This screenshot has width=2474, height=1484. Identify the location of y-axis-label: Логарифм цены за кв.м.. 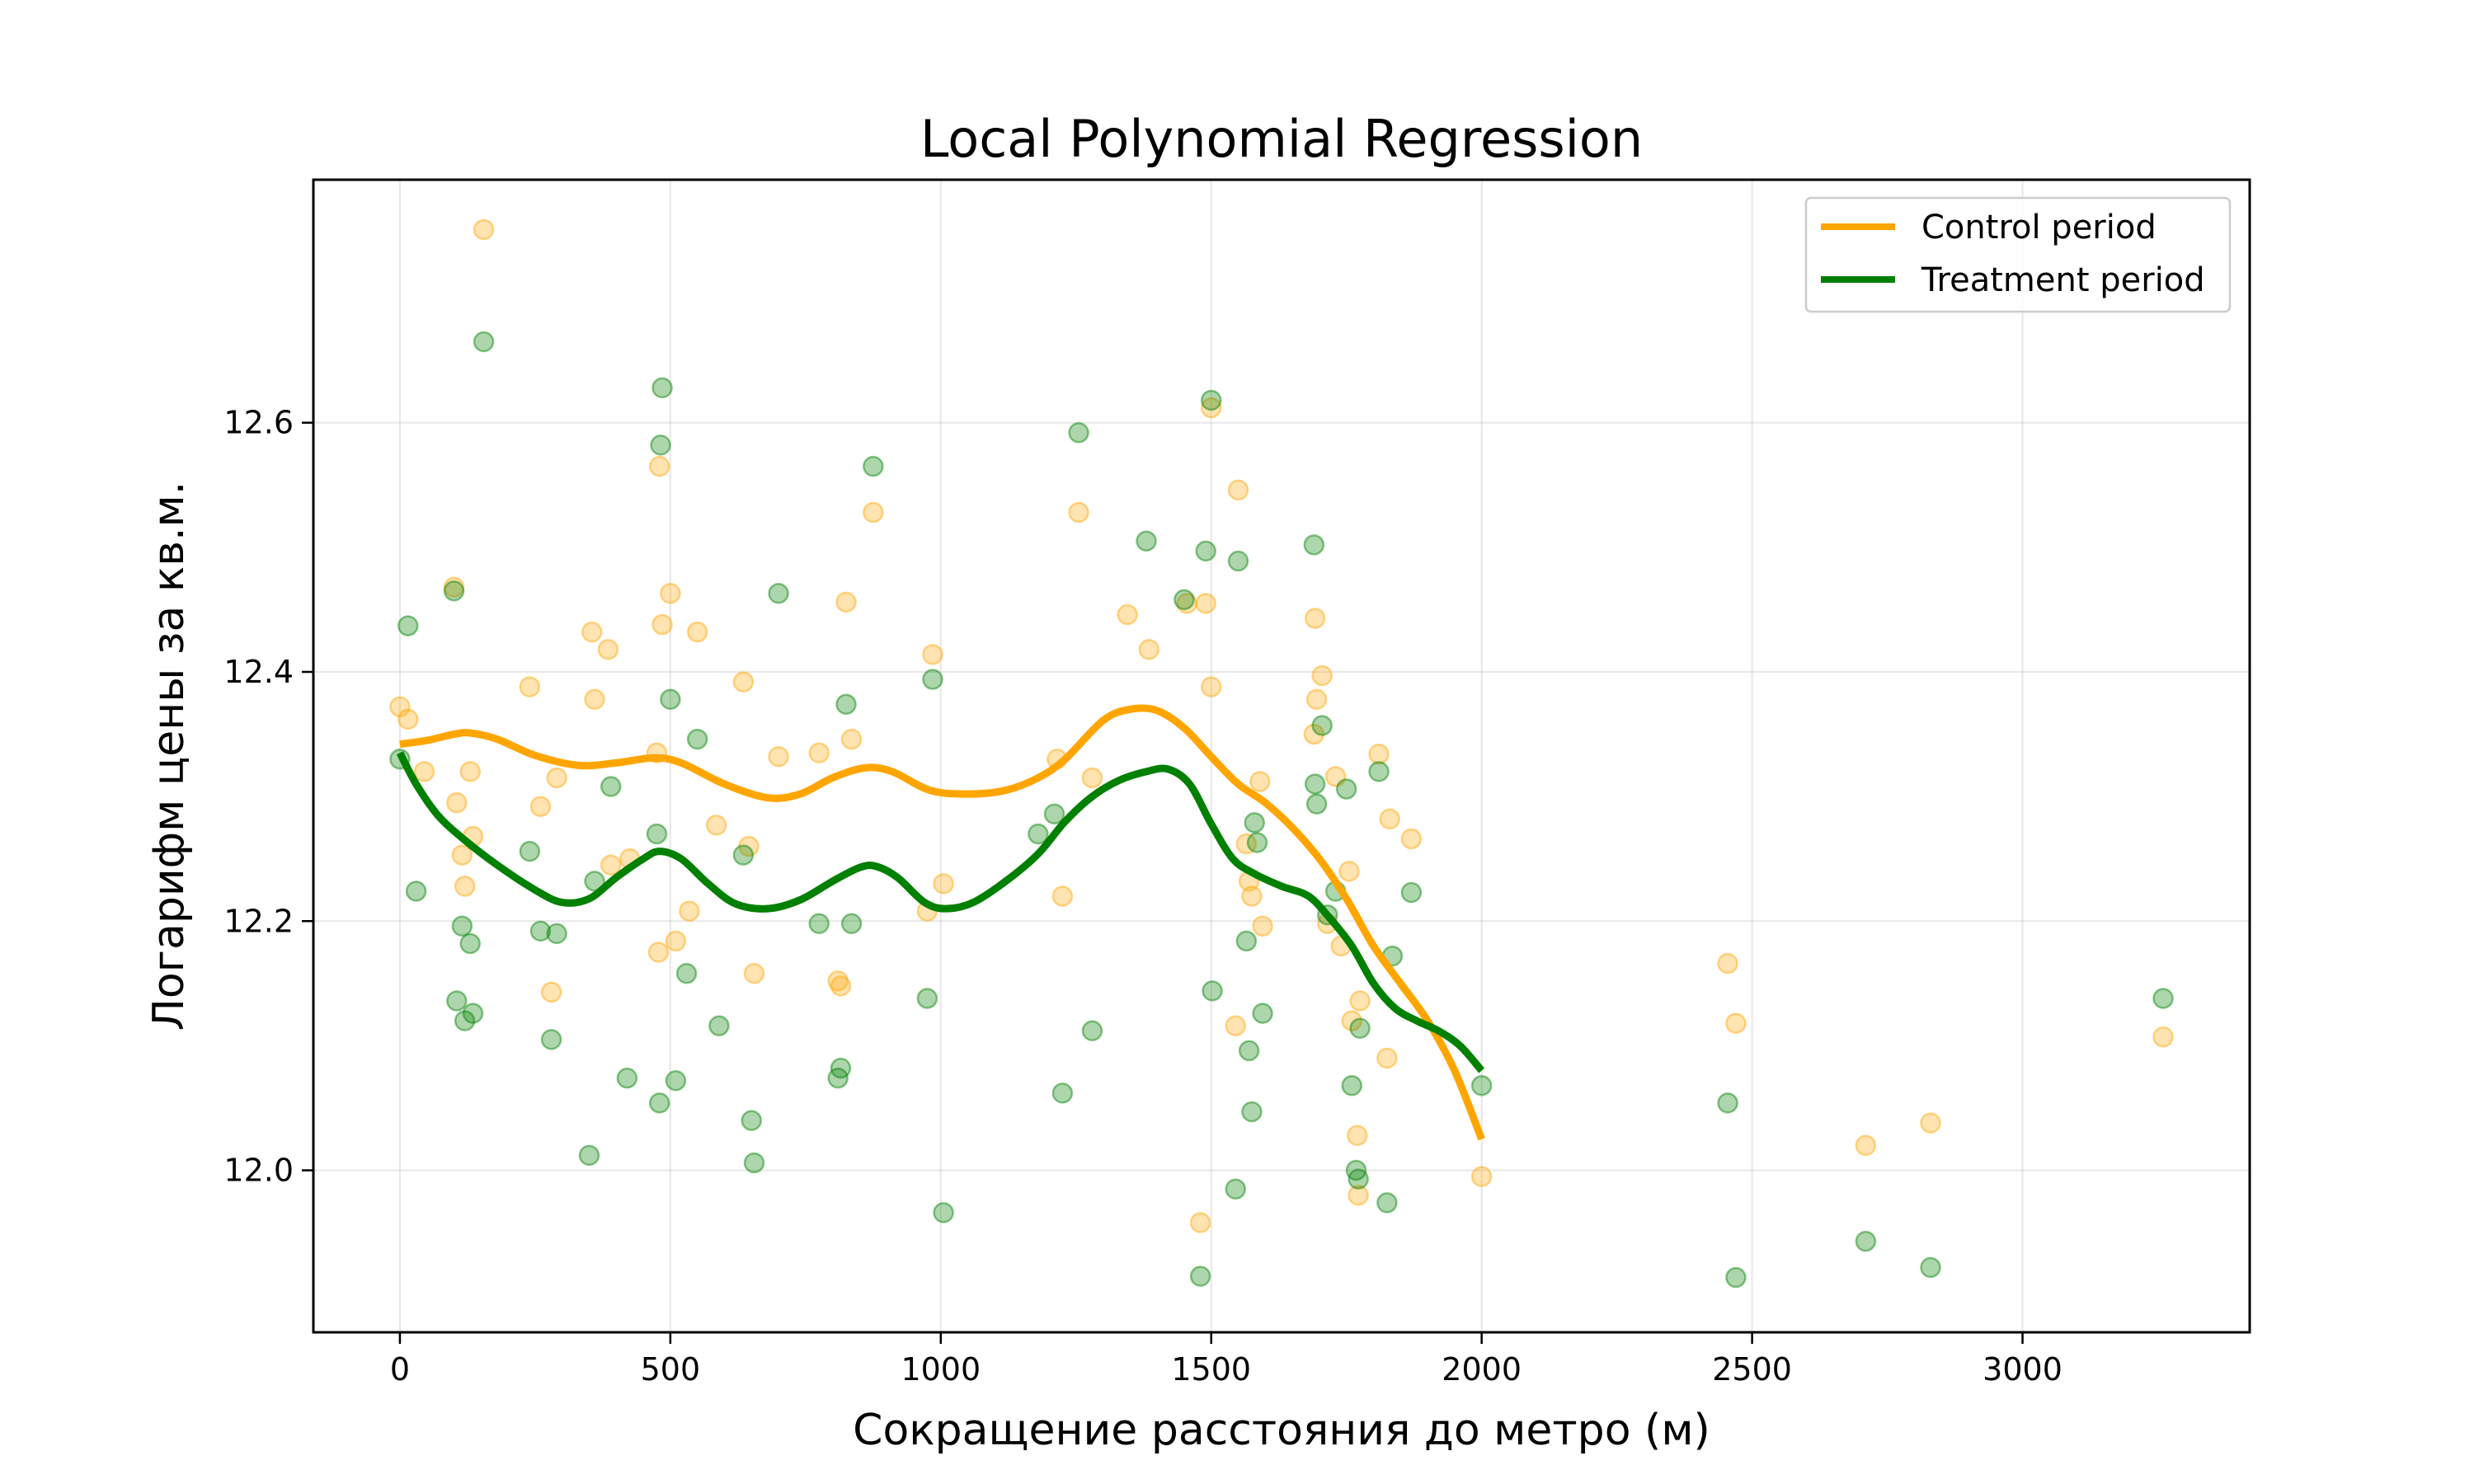
(169, 756).